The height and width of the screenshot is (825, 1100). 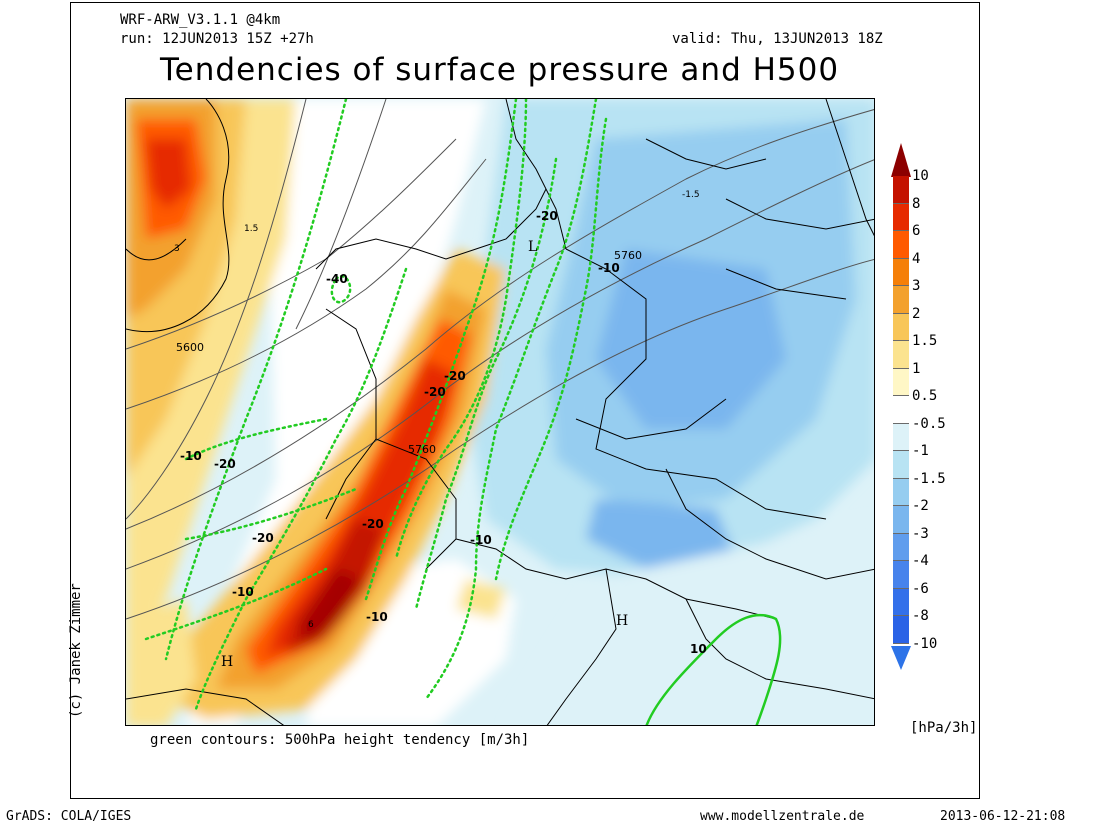 What do you see at coordinates (925, 396) in the screenshot?
I see `colorbar-label: 0.5` at bounding box center [925, 396].